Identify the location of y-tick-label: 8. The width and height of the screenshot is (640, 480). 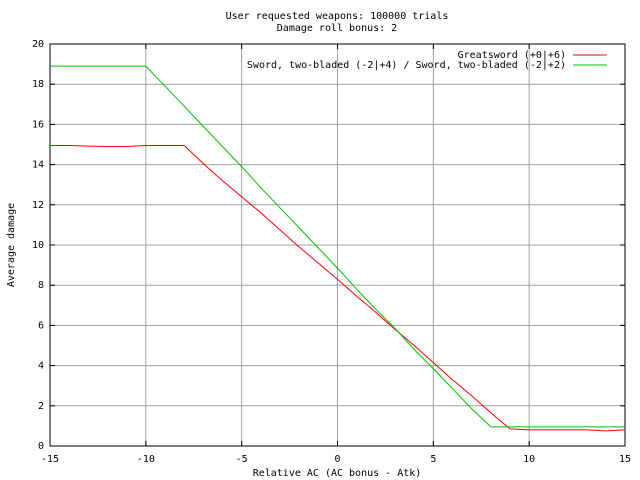
(41, 285).